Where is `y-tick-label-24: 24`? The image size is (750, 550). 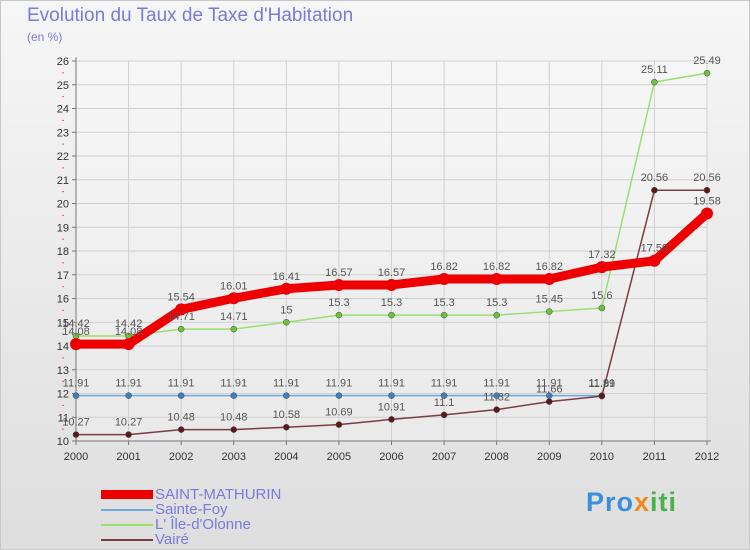 y-tick-label-24: 24 is located at coordinates (63, 110).